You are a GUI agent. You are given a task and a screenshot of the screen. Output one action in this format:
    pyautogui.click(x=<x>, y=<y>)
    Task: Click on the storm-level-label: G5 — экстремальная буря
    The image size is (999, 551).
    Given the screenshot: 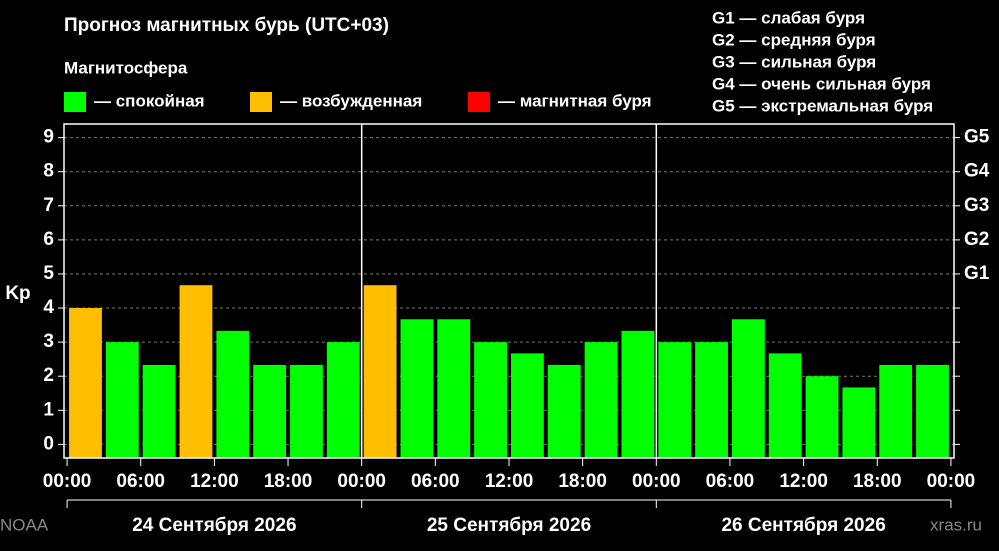 What is the action you would take?
    pyautogui.click(x=822, y=105)
    